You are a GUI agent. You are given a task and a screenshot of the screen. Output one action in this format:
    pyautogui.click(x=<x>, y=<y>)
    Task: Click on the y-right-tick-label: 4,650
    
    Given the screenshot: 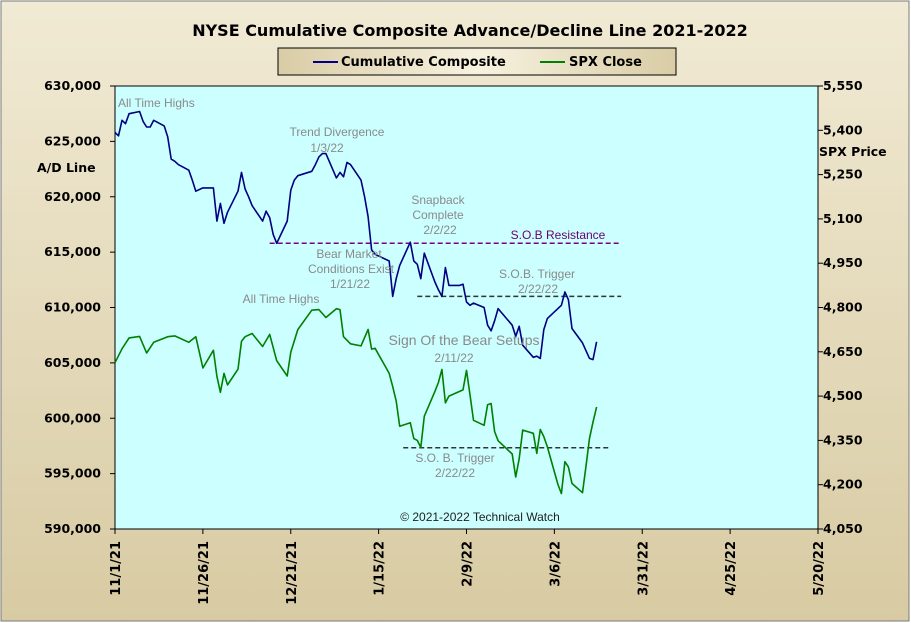 What is the action you would take?
    pyautogui.click(x=843, y=351)
    